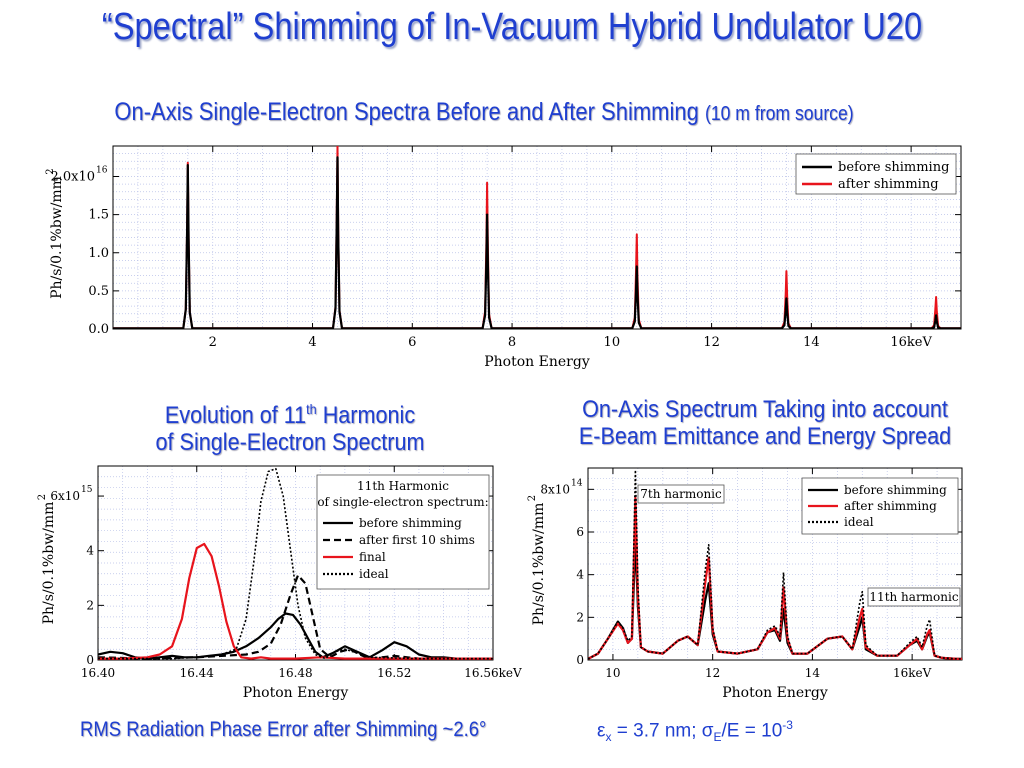 Image resolution: width=1024 pixels, height=768 pixels. What do you see at coordinates (493, 673) in the screenshot?
I see `left-x-tick-label: 16.56keV` at bounding box center [493, 673].